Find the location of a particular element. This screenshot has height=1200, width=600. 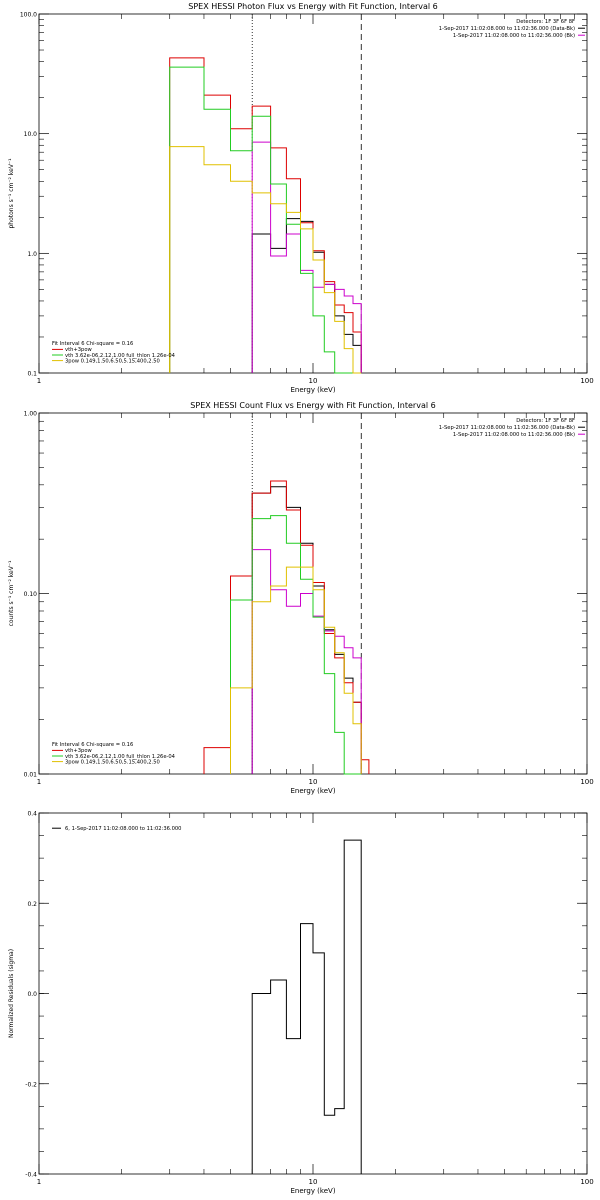

y-tick-label: 0.1 is located at coordinates (32, 374).